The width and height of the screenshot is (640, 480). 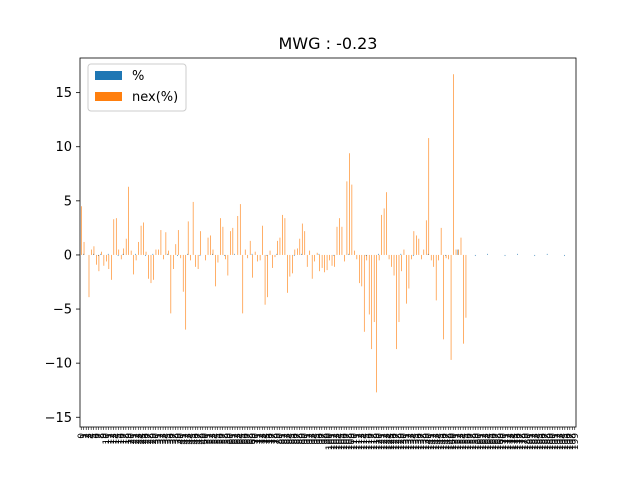 What do you see at coordinates (449, 441) in the screenshot?
I see `x-tick-label: 148` at bounding box center [449, 441].